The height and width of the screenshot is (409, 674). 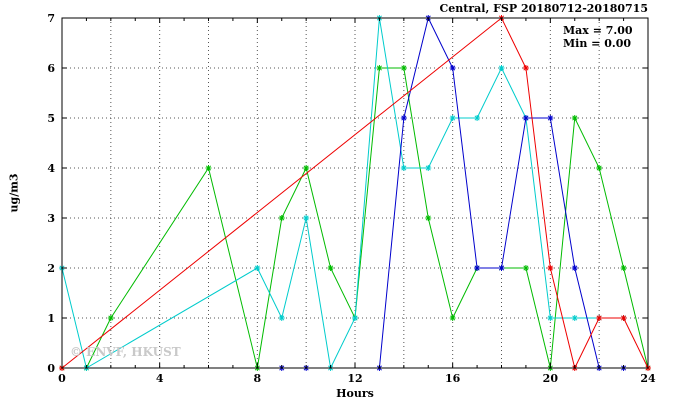 I want to click on y-tick-label: 3, so click(x=51, y=218).